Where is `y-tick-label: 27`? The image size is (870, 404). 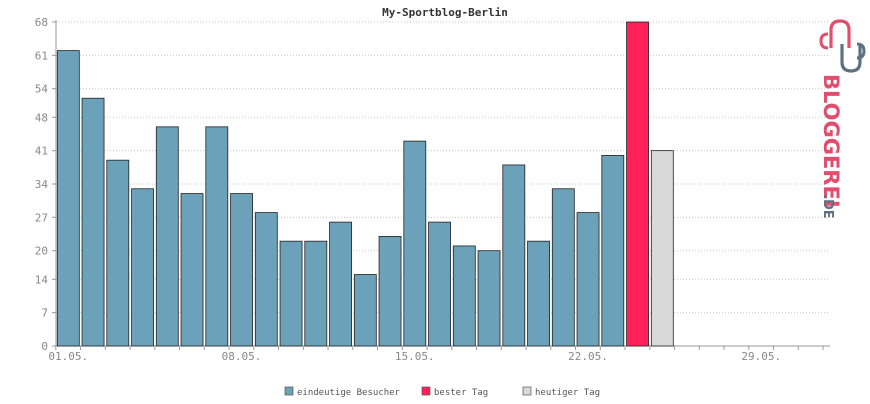
y-tick-label: 27 is located at coordinates (41, 217).